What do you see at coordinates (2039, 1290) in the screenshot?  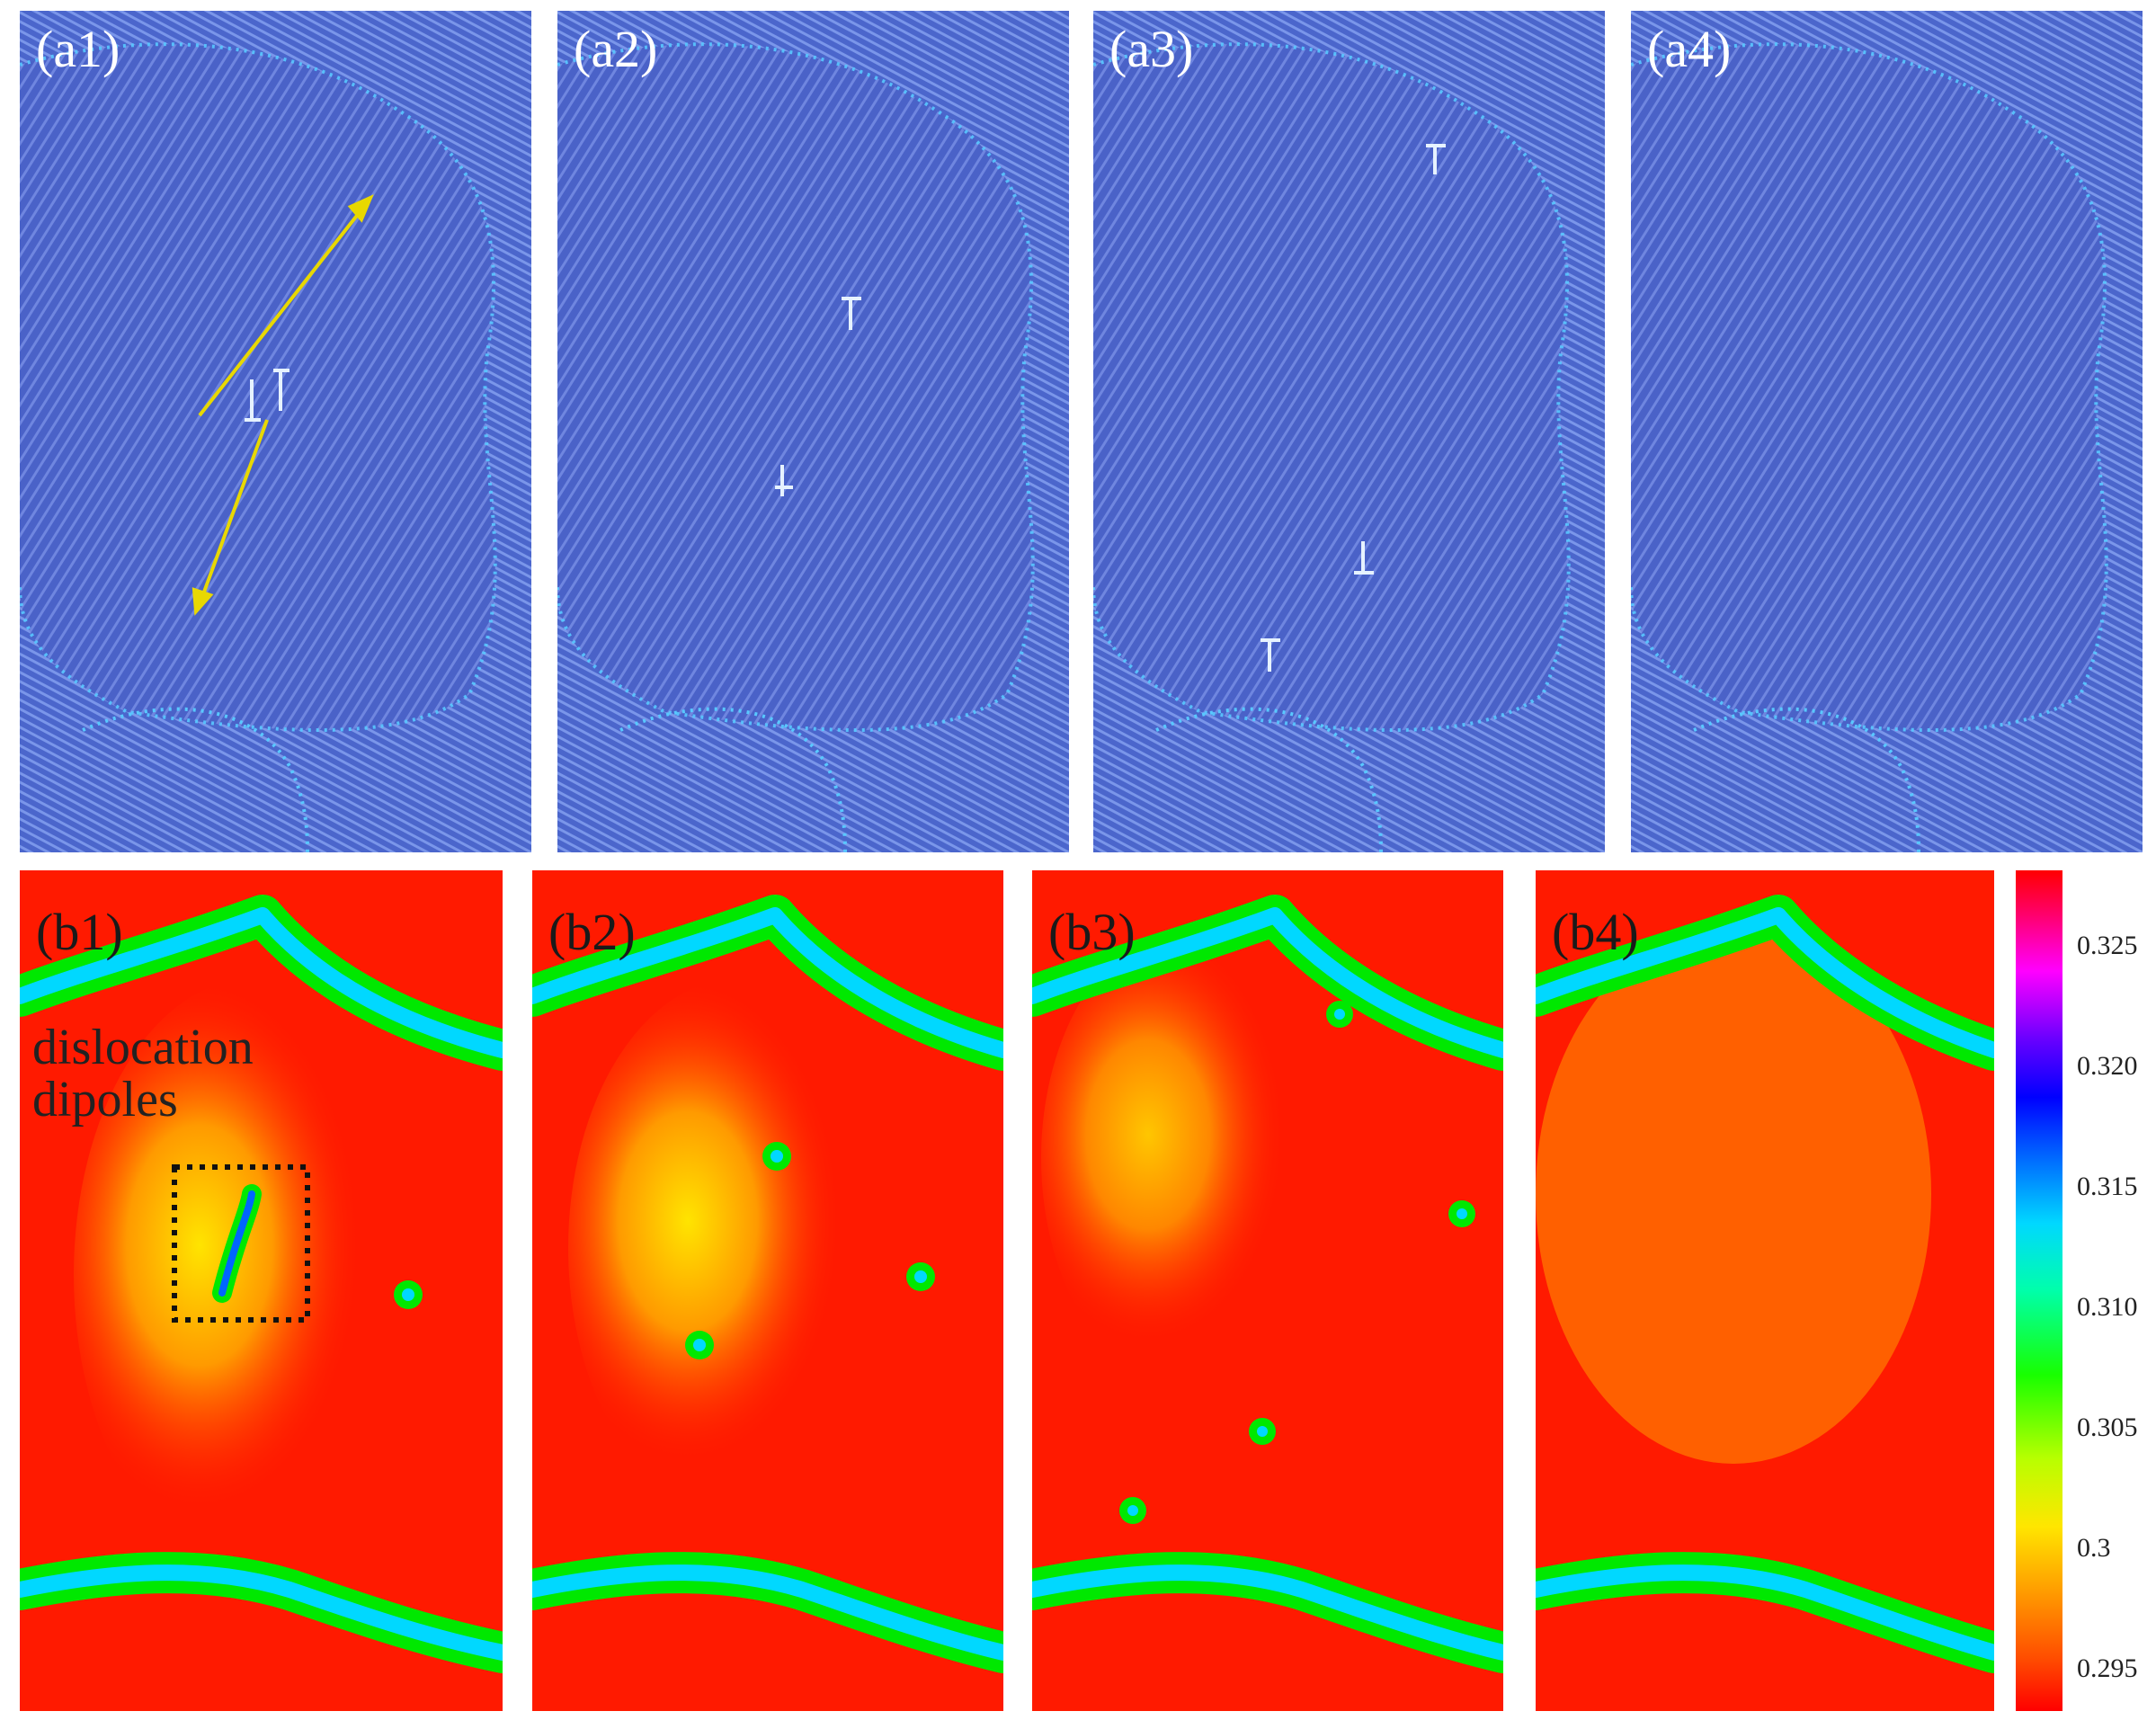 I see `colorbar-gradient` at bounding box center [2039, 1290].